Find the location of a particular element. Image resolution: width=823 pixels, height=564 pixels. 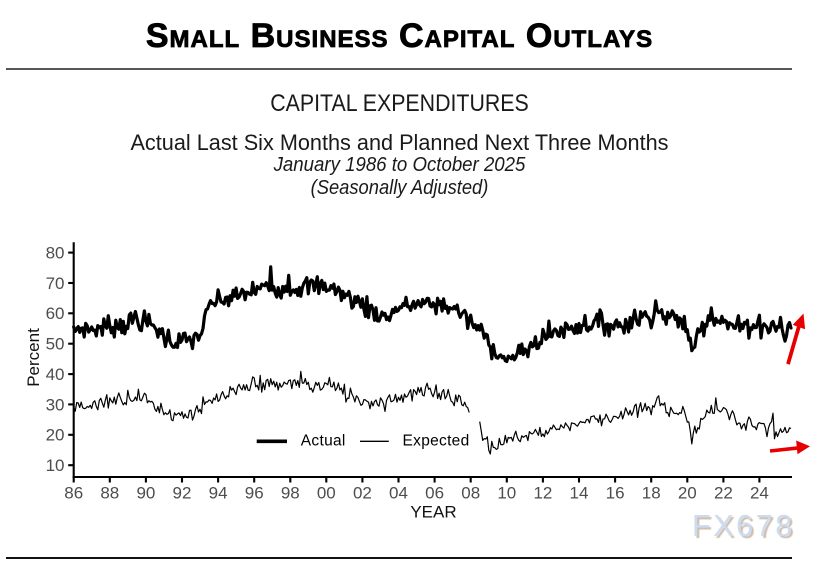

svg-text: 06 is located at coordinates (434, 493).